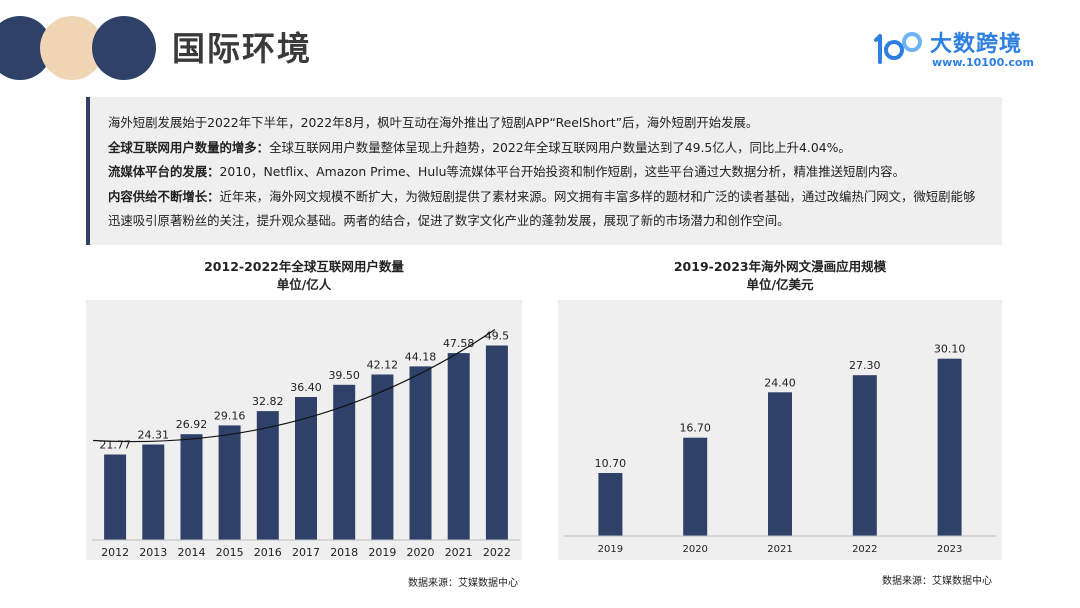 This screenshot has height=608, width=1080. Describe the element at coordinates (949, 549) in the screenshot. I see `chart2-tick-label-2023: 2023` at that location.